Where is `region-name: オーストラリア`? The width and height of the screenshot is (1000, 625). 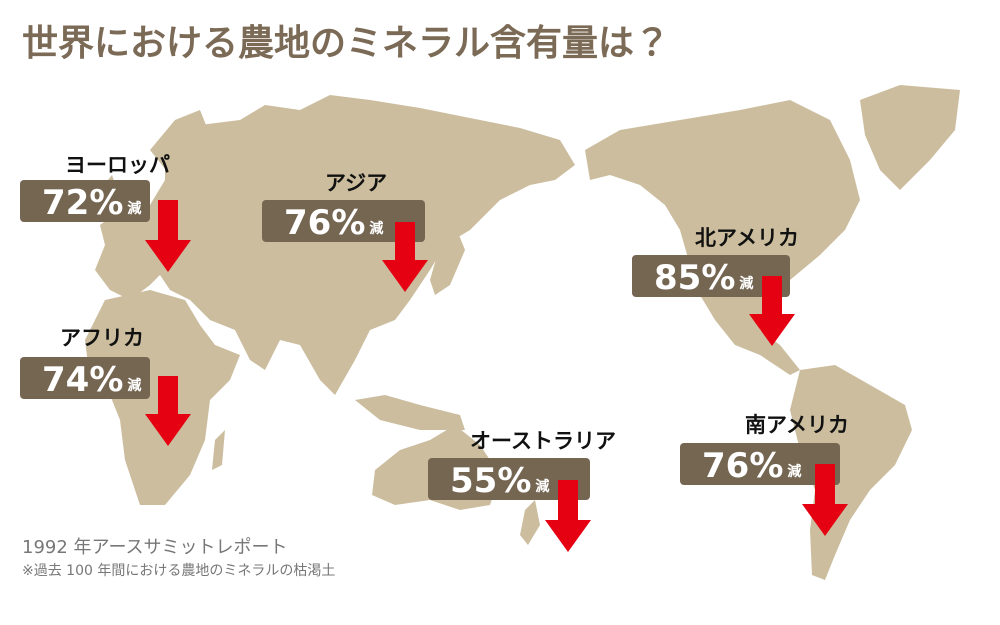
region-name: オーストラリア is located at coordinates (543, 441).